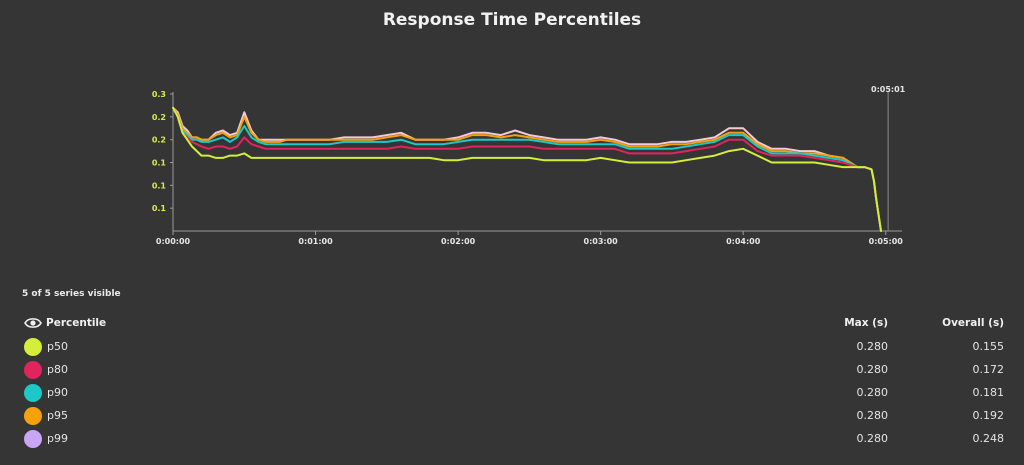  I want to click on legend-header: Percentile Max (s) Overall (s), so click(517, 324).